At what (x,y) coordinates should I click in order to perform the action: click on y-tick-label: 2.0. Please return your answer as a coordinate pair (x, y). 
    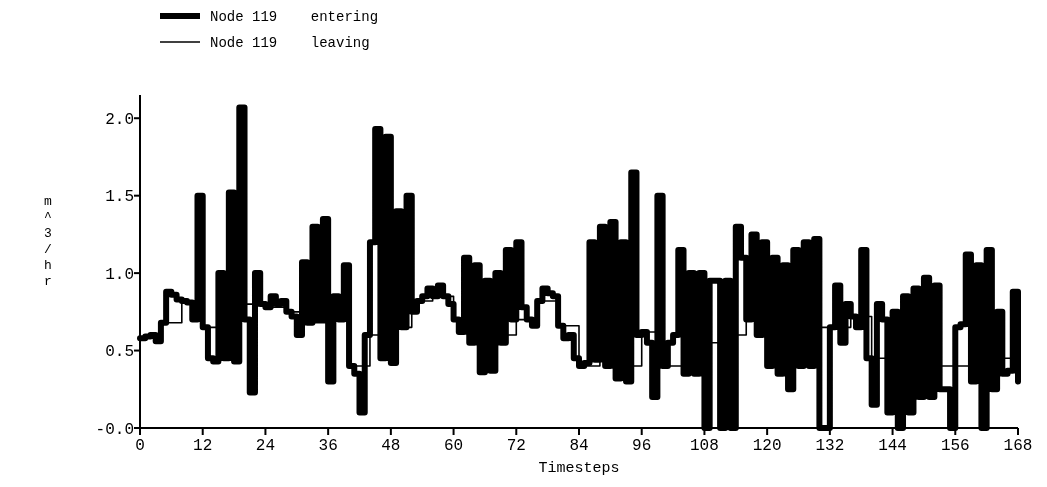
    Looking at the image, I should click on (119, 119).